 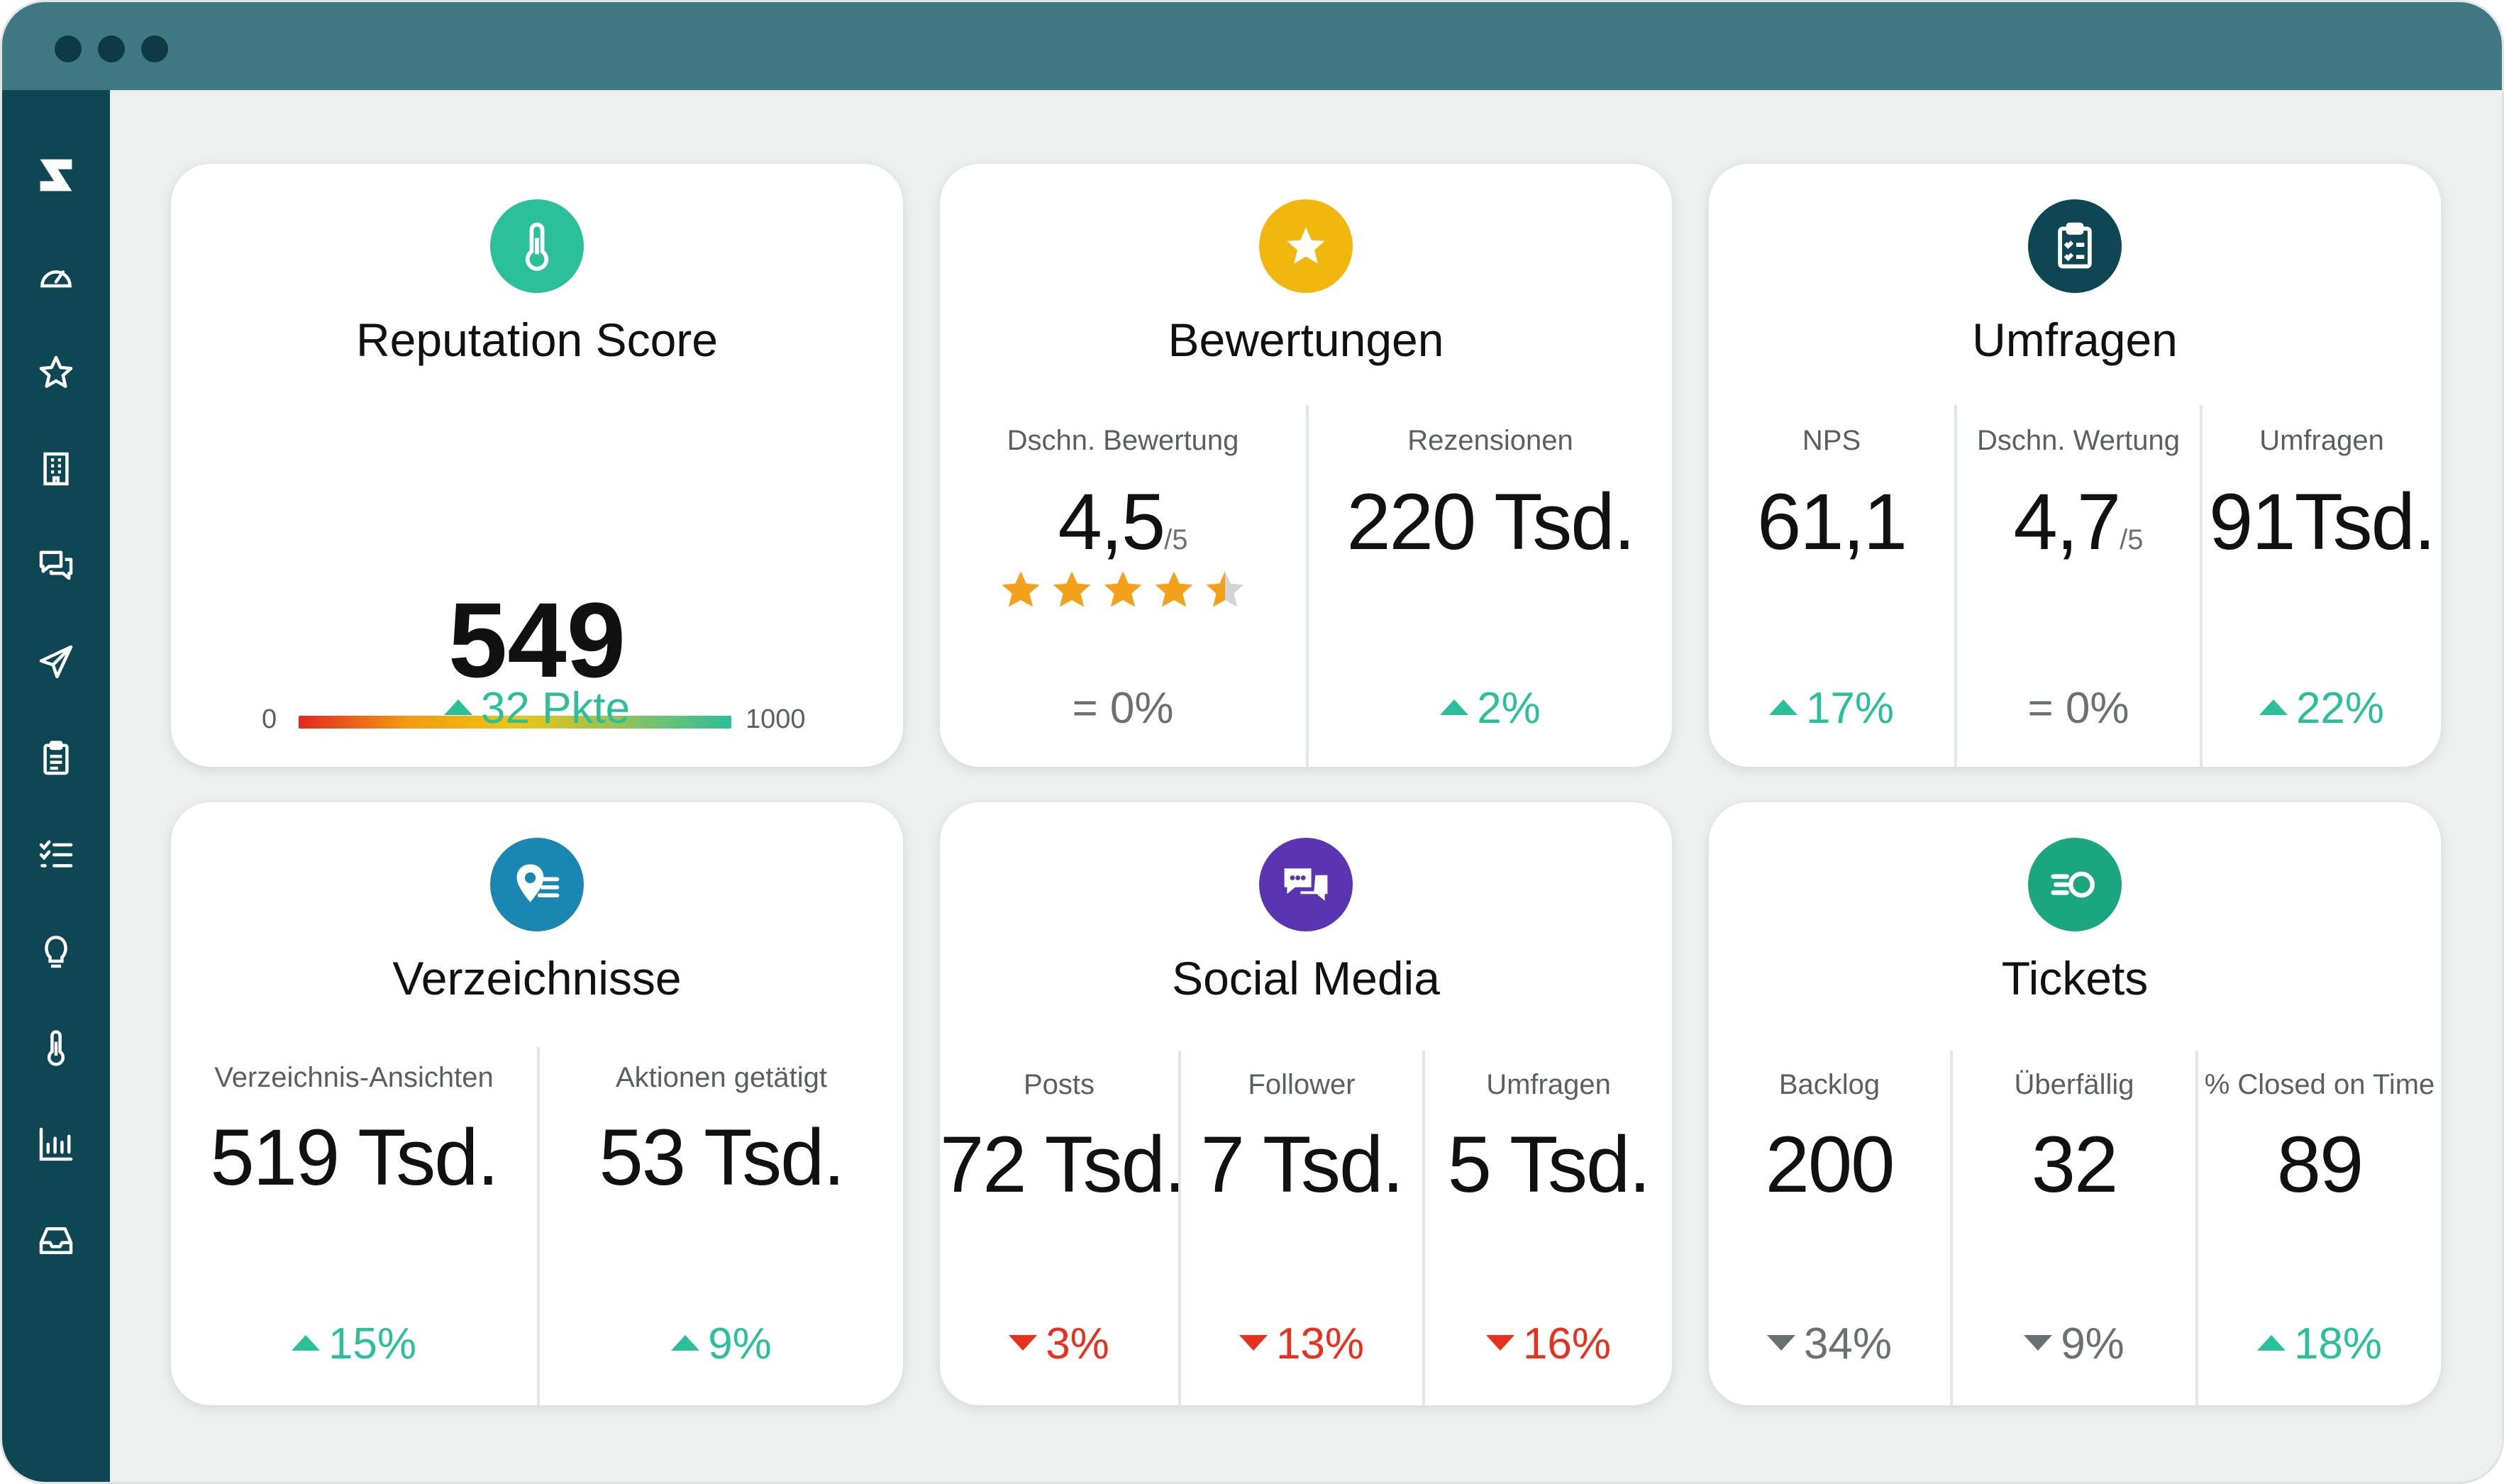 What do you see at coordinates (1059, 1084) in the screenshot?
I see `posts-label: Posts` at bounding box center [1059, 1084].